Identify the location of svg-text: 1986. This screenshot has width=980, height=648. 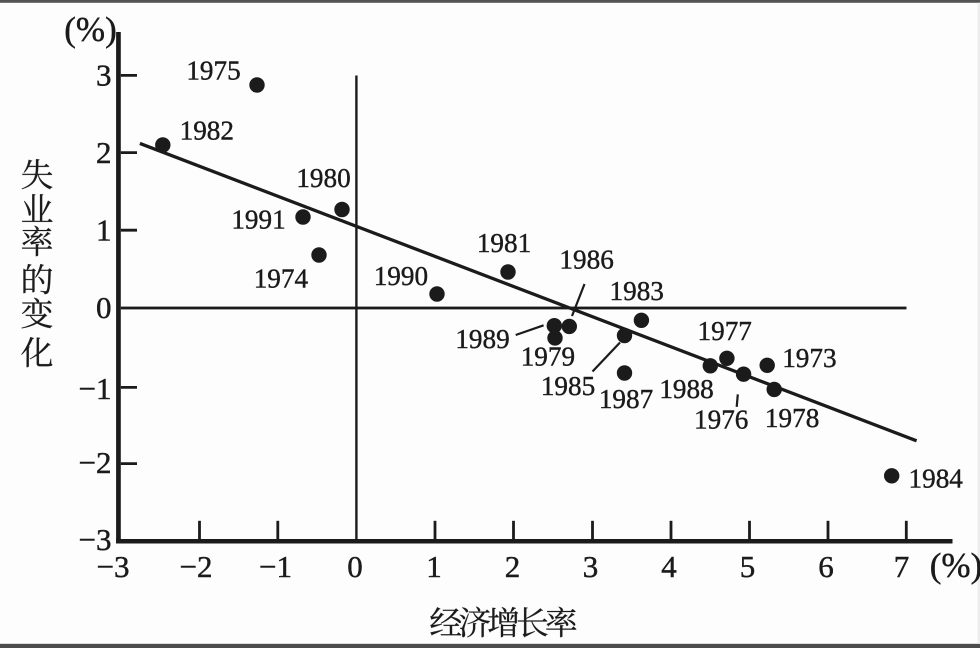
(586, 259).